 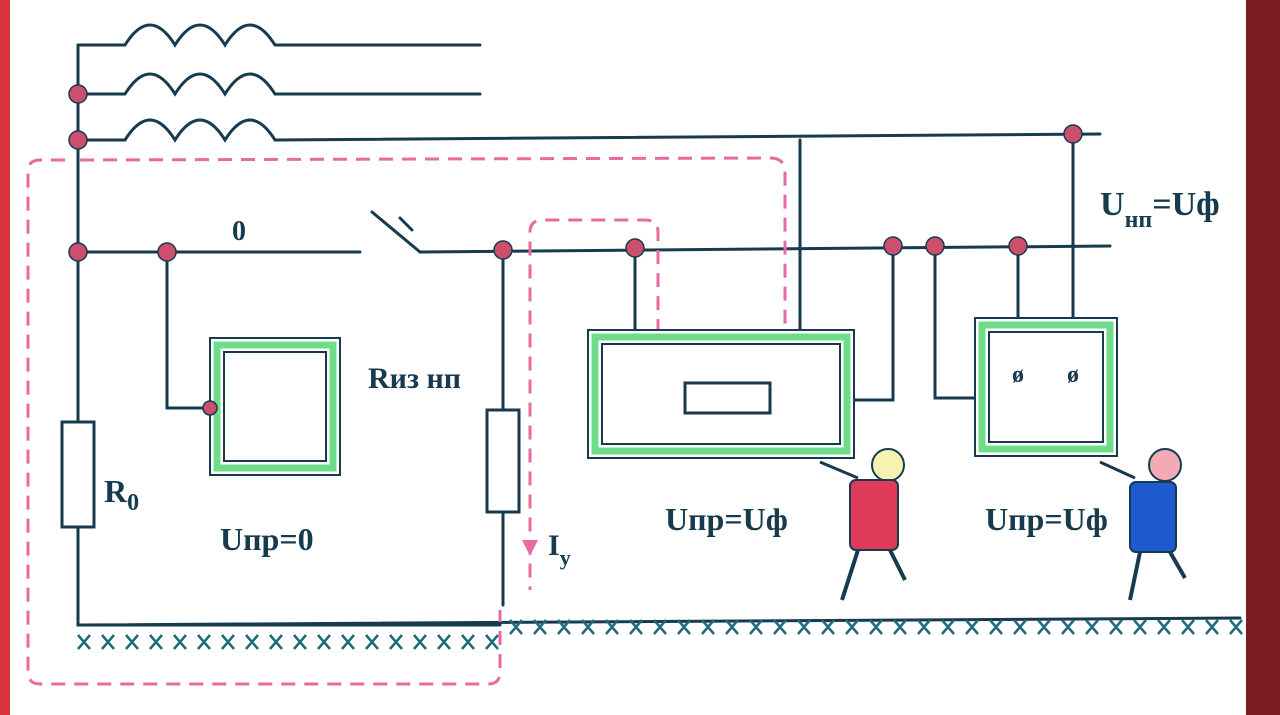 What do you see at coordinates (863, 524) in the screenshot?
I see `person-red-figure` at bounding box center [863, 524].